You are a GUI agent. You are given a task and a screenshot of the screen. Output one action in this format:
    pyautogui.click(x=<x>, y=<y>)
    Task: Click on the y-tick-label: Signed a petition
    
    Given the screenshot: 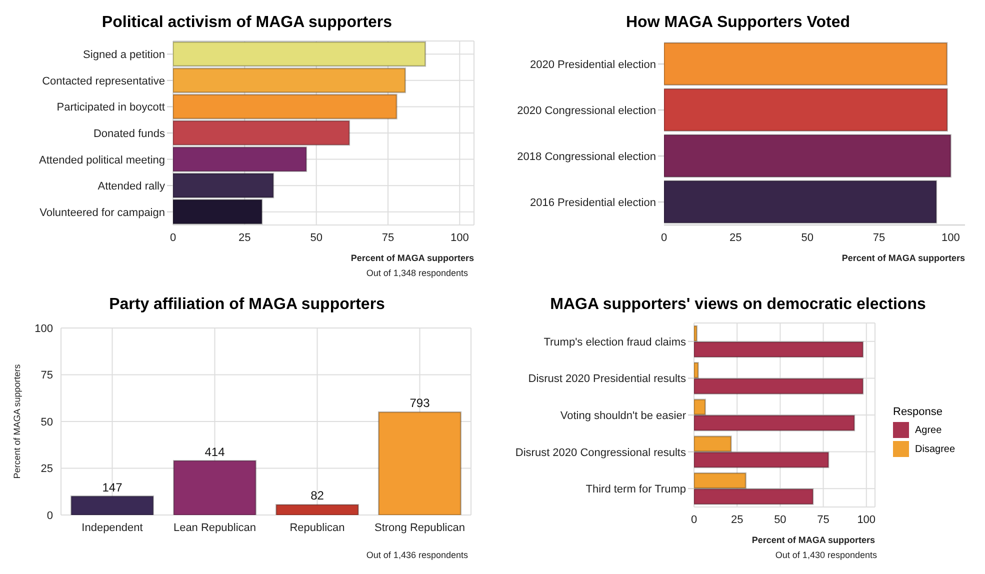 What is the action you would take?
    pyautogui.click(x=124, y=55)
    